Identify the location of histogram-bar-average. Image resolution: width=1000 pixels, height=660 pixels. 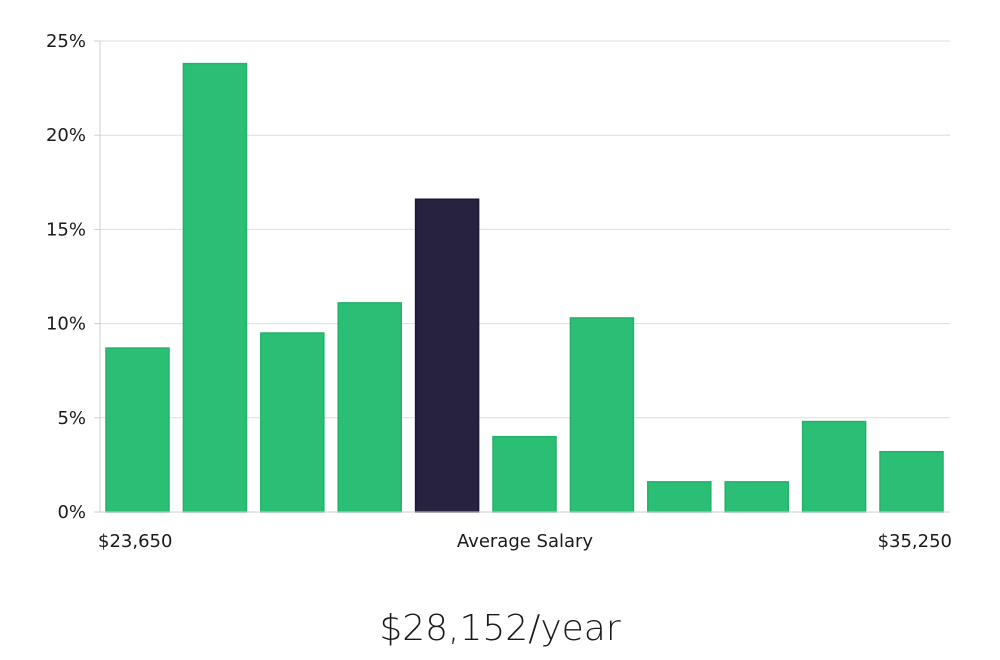
(447, 355).